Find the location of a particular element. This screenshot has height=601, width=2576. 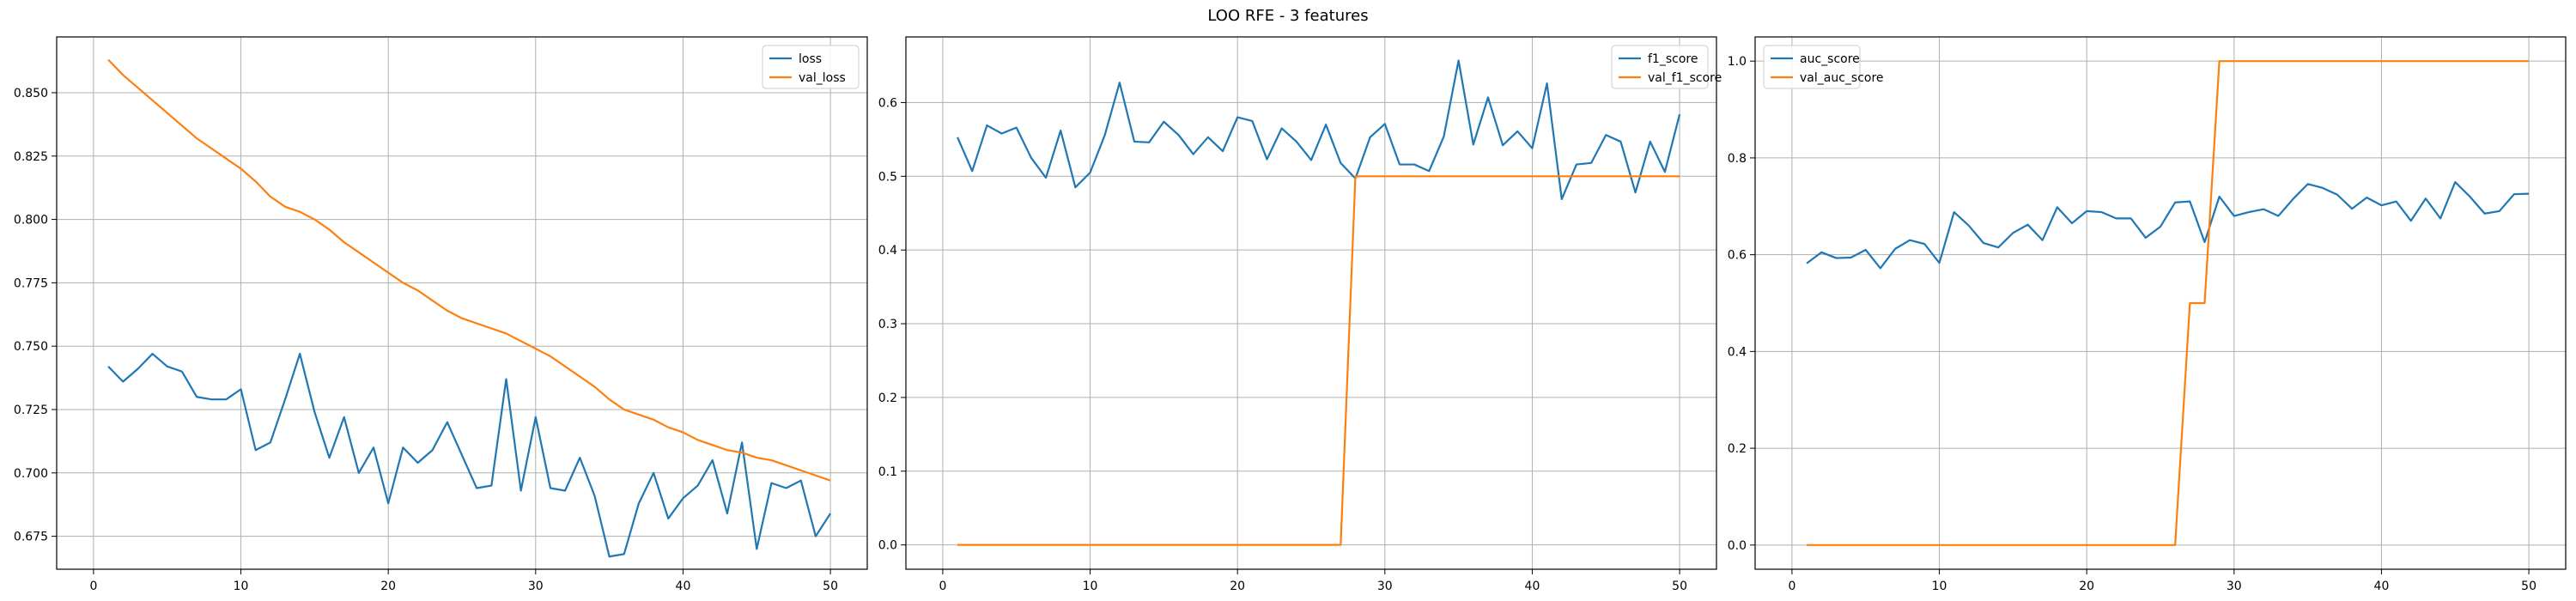

y-tick-label: 1.0 is located at coordinates (1737, 62).